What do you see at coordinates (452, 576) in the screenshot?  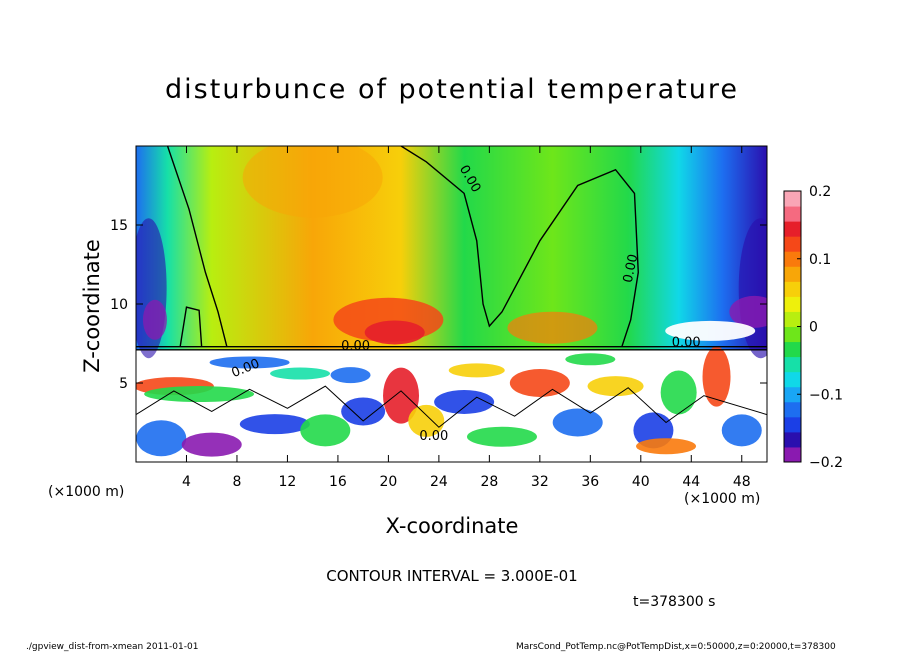 I see `contour-interval-text: CONTOUR INTERVAL = 3.000E-01` at bounding box center [452, 576].